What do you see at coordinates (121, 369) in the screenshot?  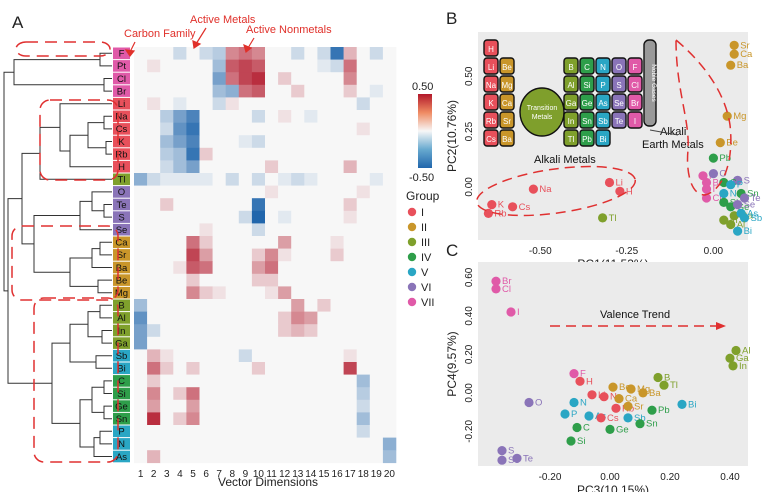 I see `row-label-bi: Bi` at bounding box center [121, 369].